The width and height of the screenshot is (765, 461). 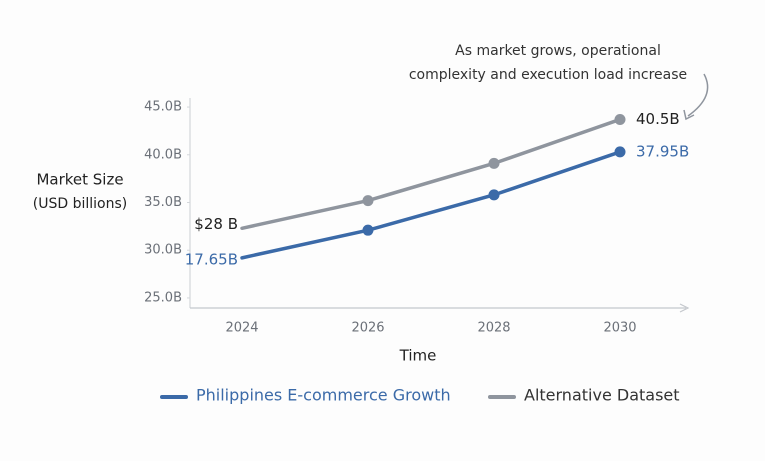 I want to click on y-tick-label: 25.0B, so click(x=163, y=297).